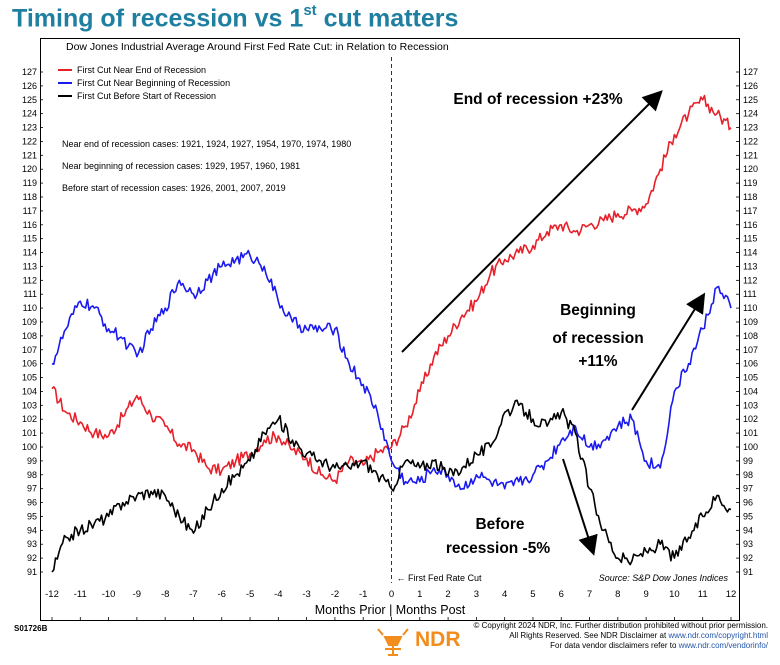 The image size is (780, 665). What do you see at coordinates (750, 169) in the screenshot?
I see `y-tick-label-right: 120` at bounding box center [750, 169].